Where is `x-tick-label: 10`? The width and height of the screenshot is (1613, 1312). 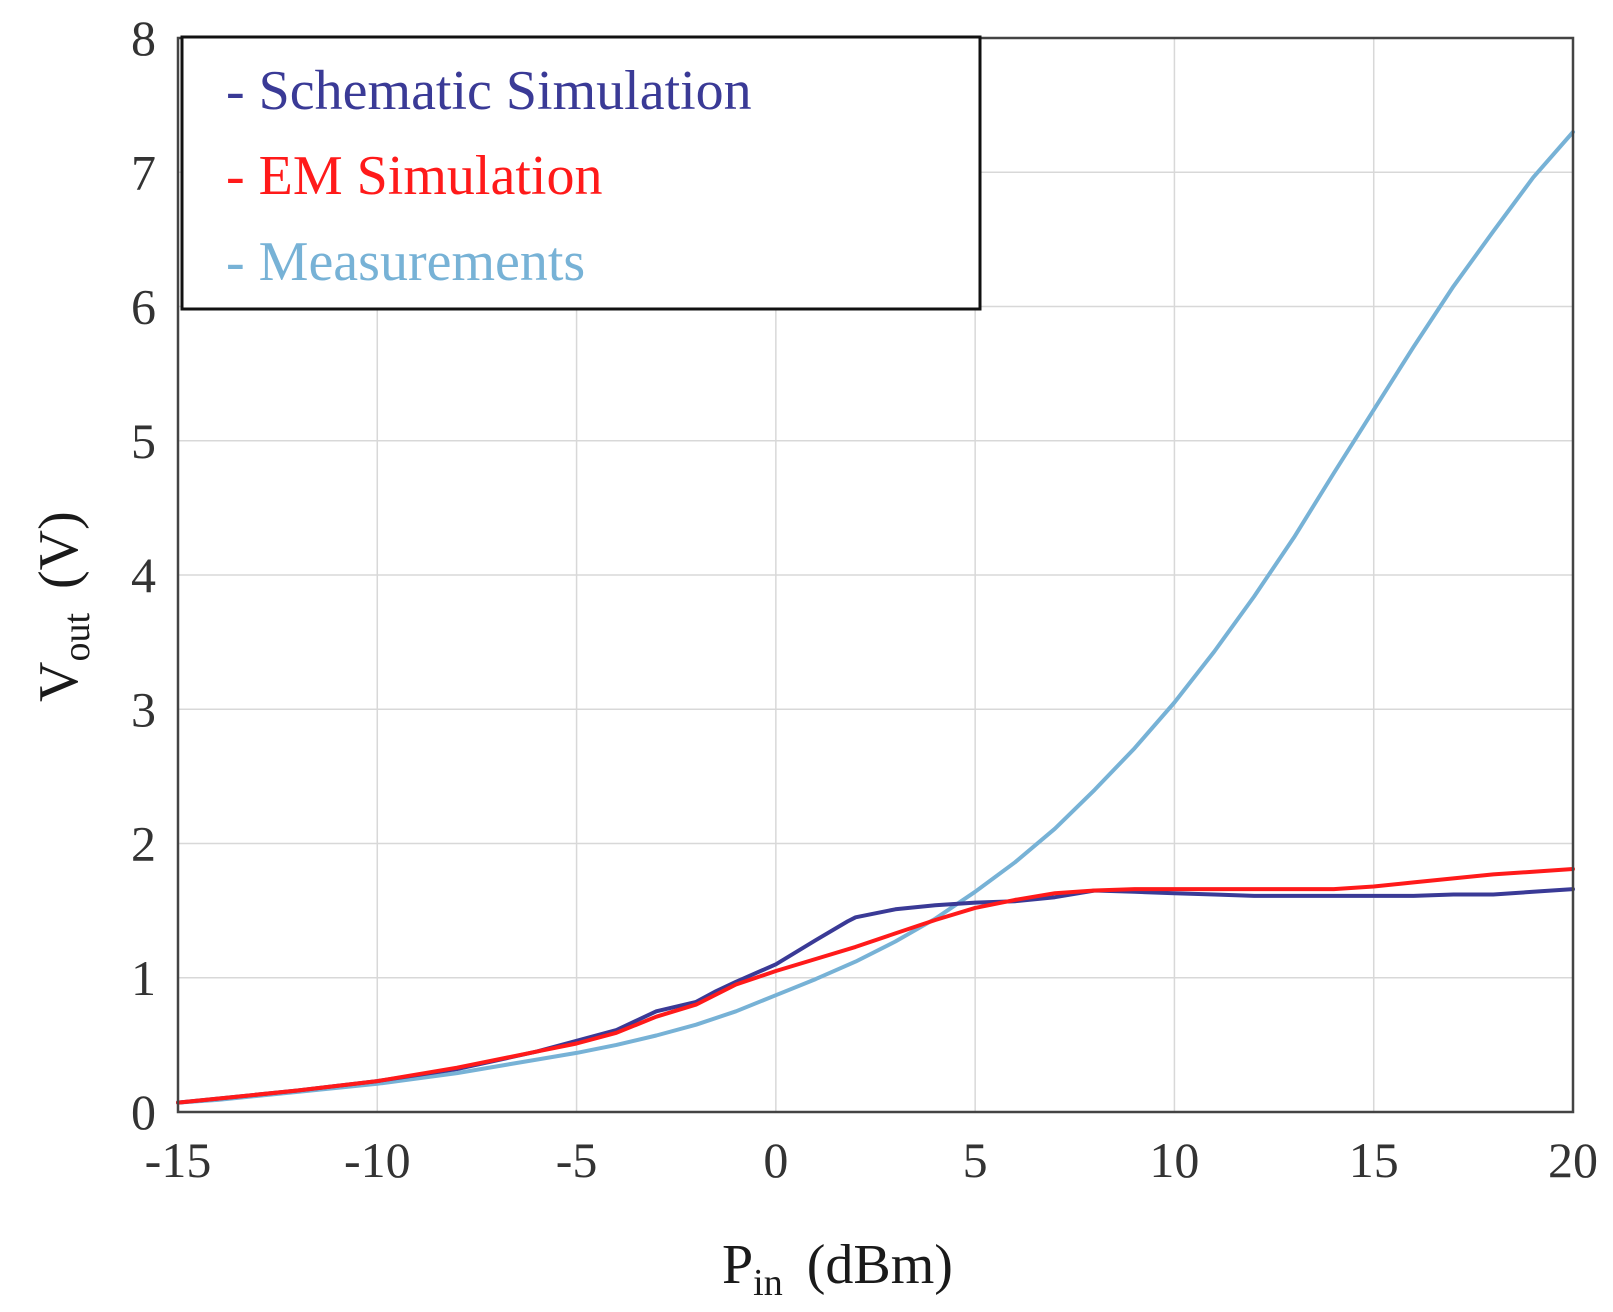 x-tick-label: 10 is located at coordinates (1174, 1160).